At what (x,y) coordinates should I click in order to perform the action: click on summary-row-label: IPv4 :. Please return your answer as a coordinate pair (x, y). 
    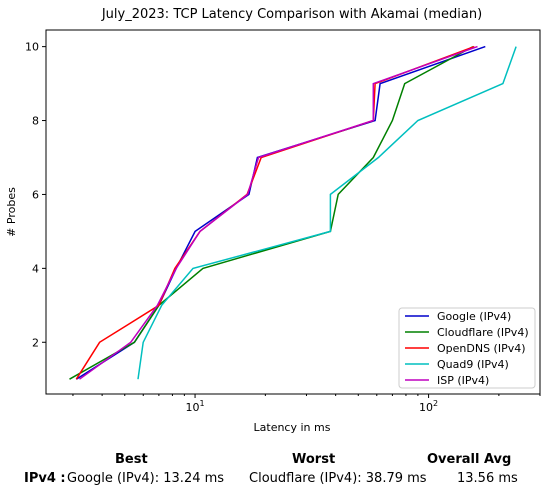
    Looking at the image, I should click on (45, 478).